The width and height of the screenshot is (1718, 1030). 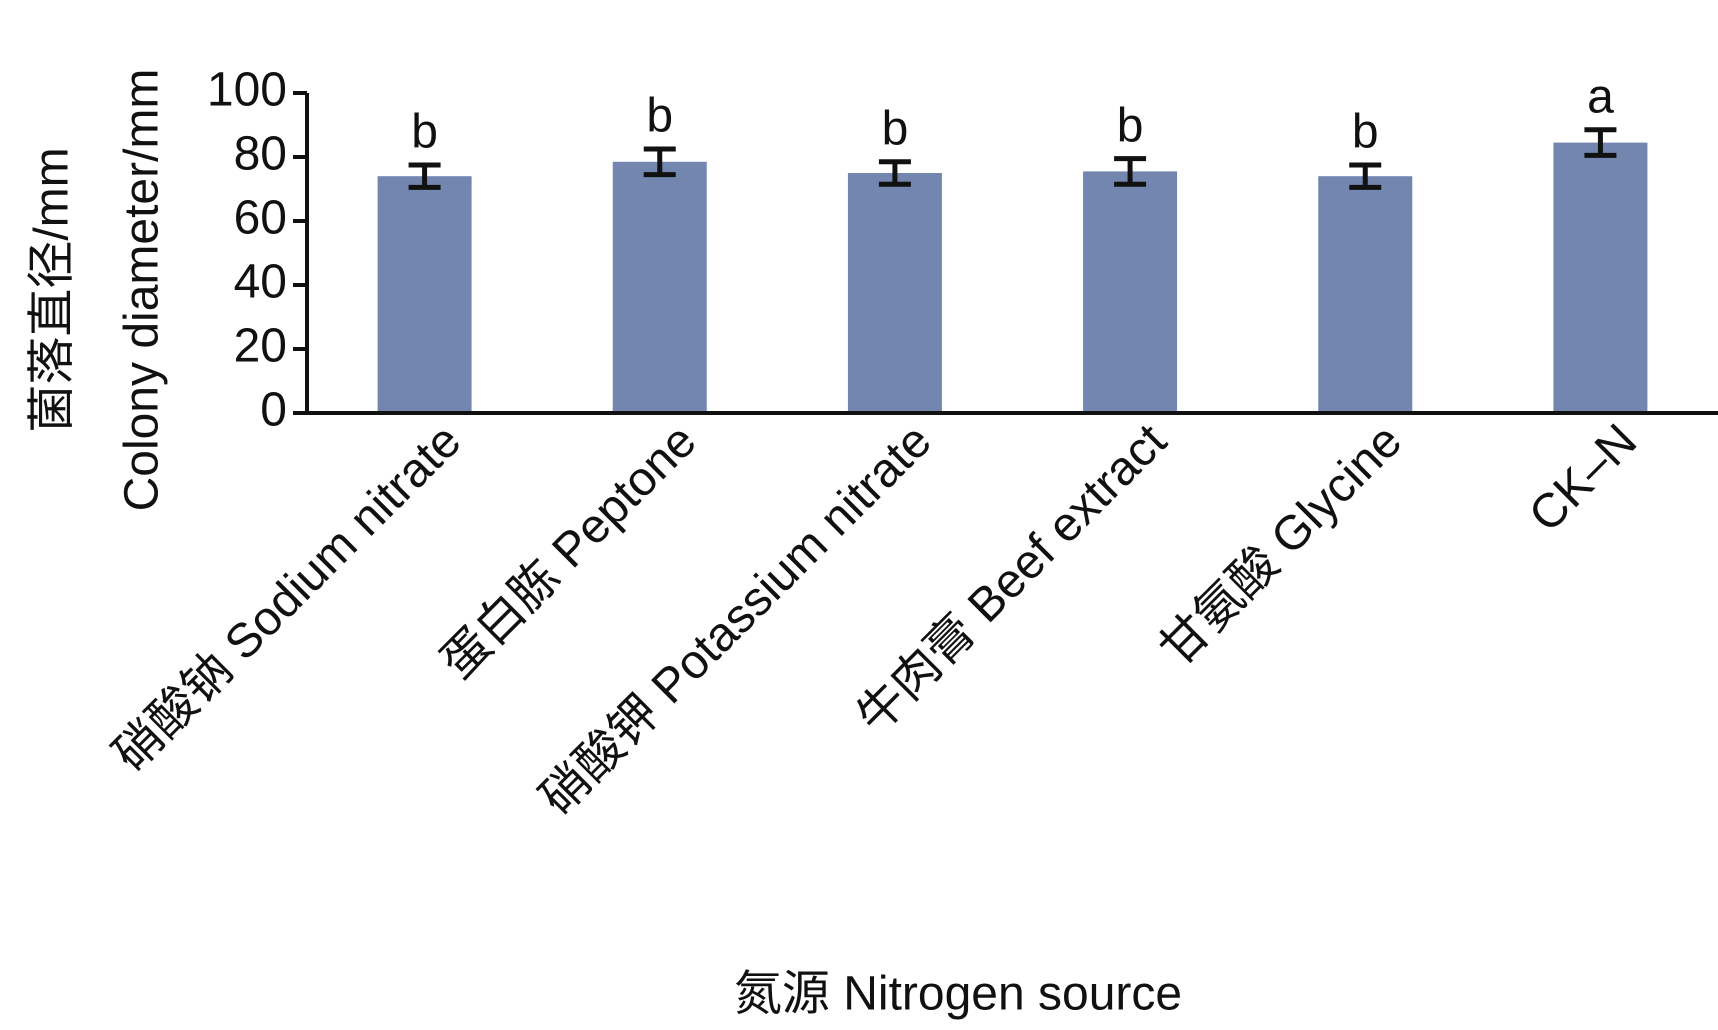 What do you see at coordinates (260, 282) in the screenshot?
I see `y-tick-label: 40` at bounding box center [260, 282].